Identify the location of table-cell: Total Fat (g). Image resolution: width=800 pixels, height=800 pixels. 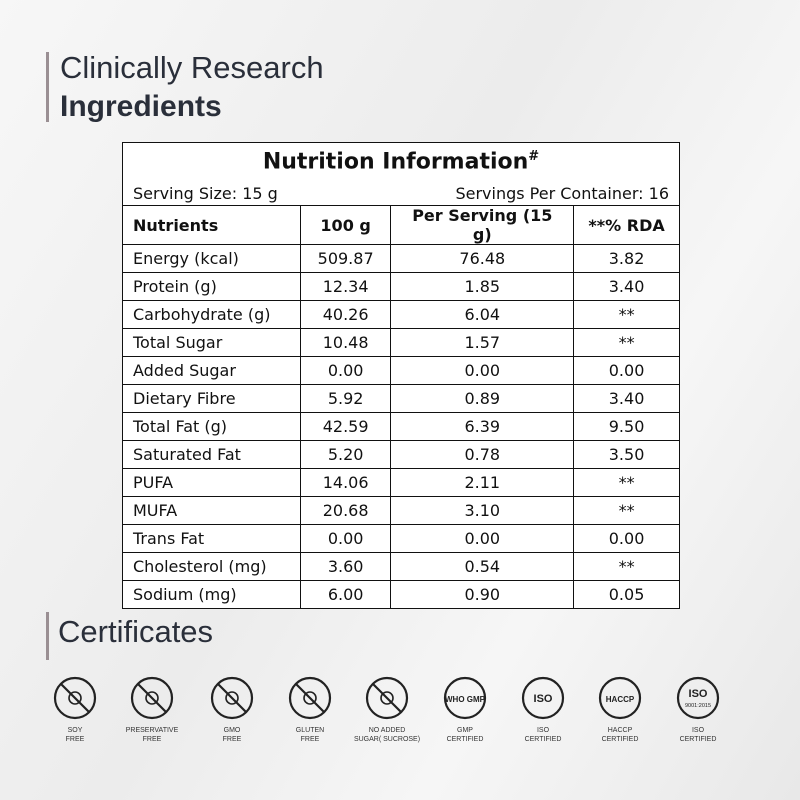
(211, 426).